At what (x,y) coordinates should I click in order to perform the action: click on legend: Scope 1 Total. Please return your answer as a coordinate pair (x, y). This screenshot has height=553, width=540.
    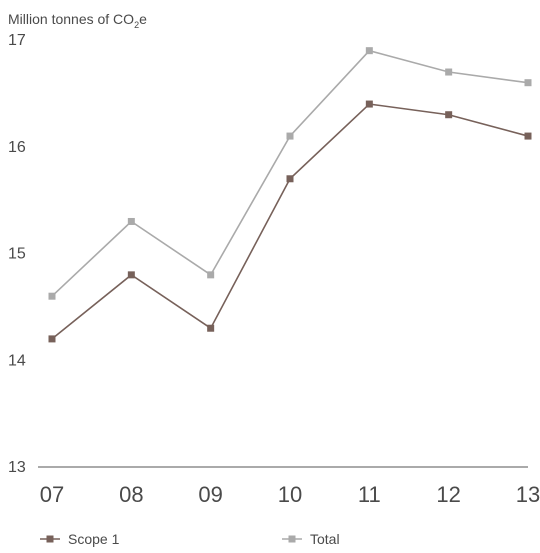
    Looking at the image, I should click on (190, 539).